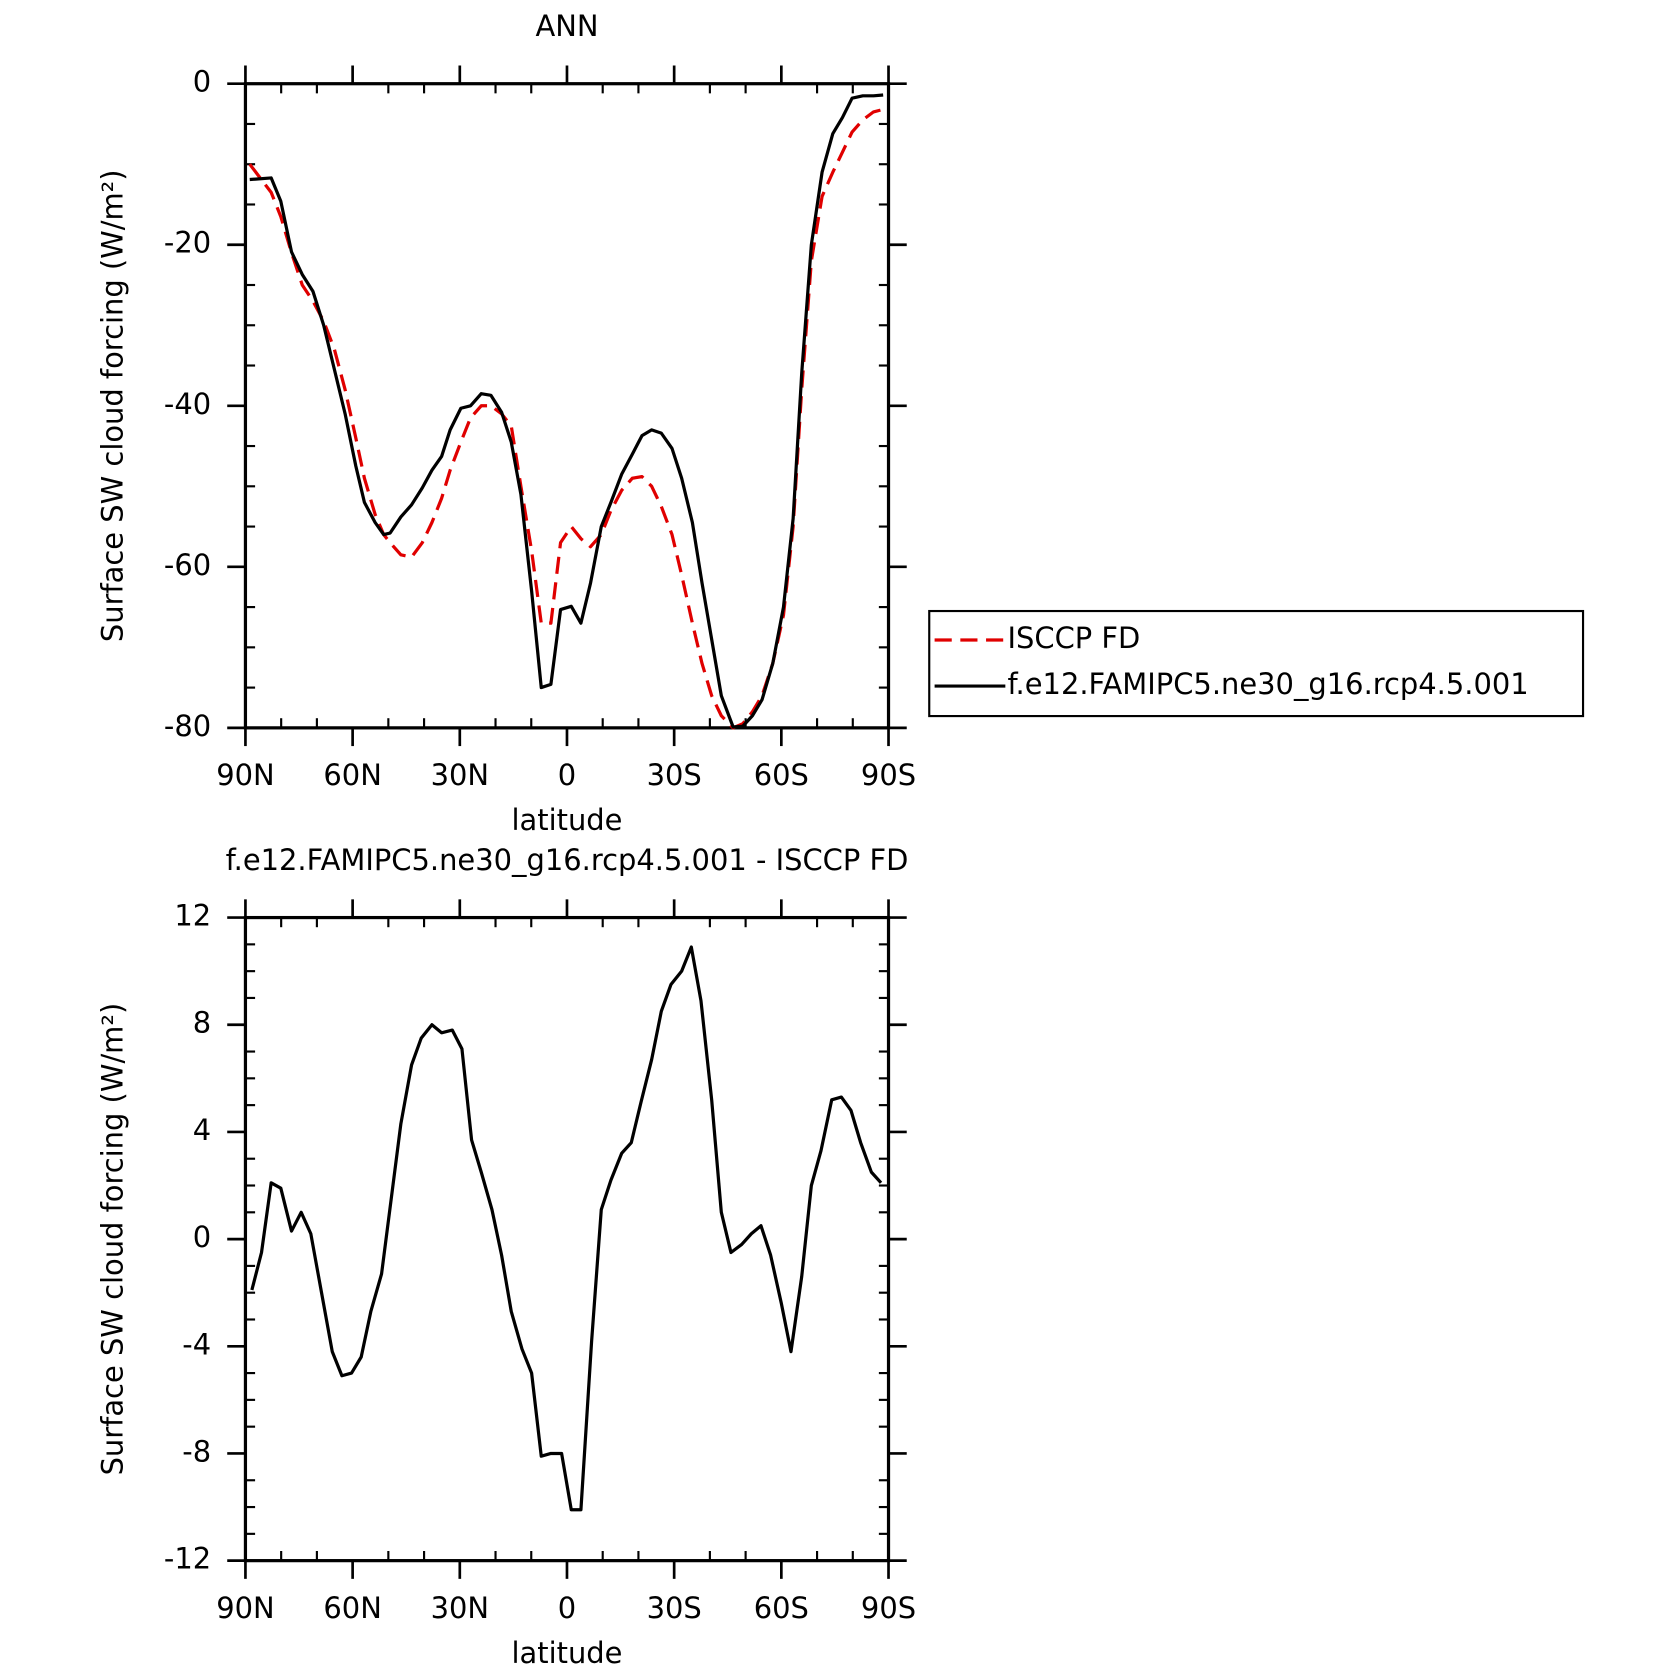 The width and height of the screenshot is (1672, 1669). Describe the element at coordinates (192, 916) in the screenshot. I see `y-tick-label: 12` at that location.